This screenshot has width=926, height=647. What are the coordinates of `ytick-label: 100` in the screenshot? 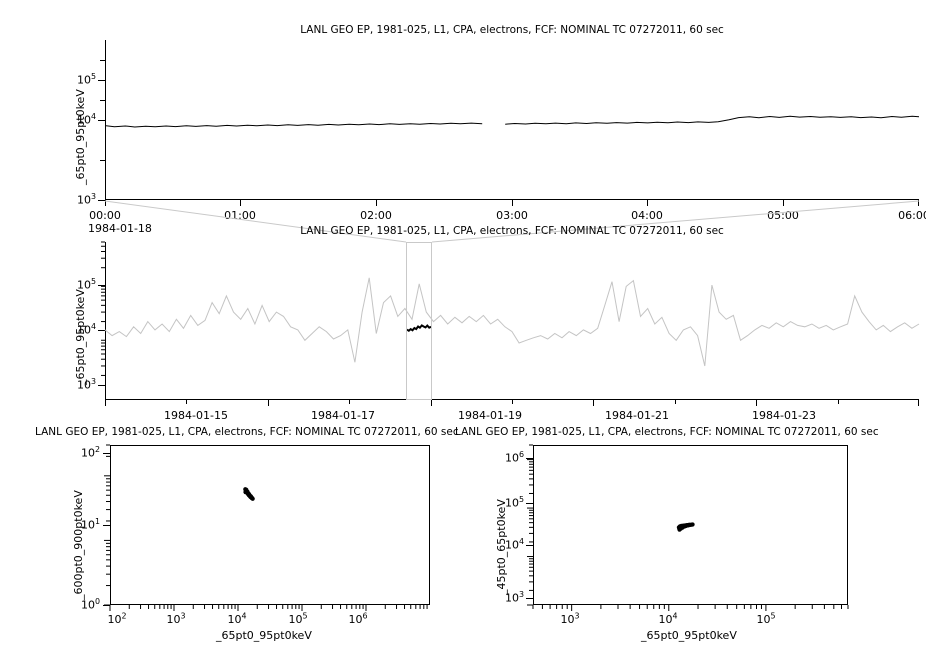 It's located at (81, 604).